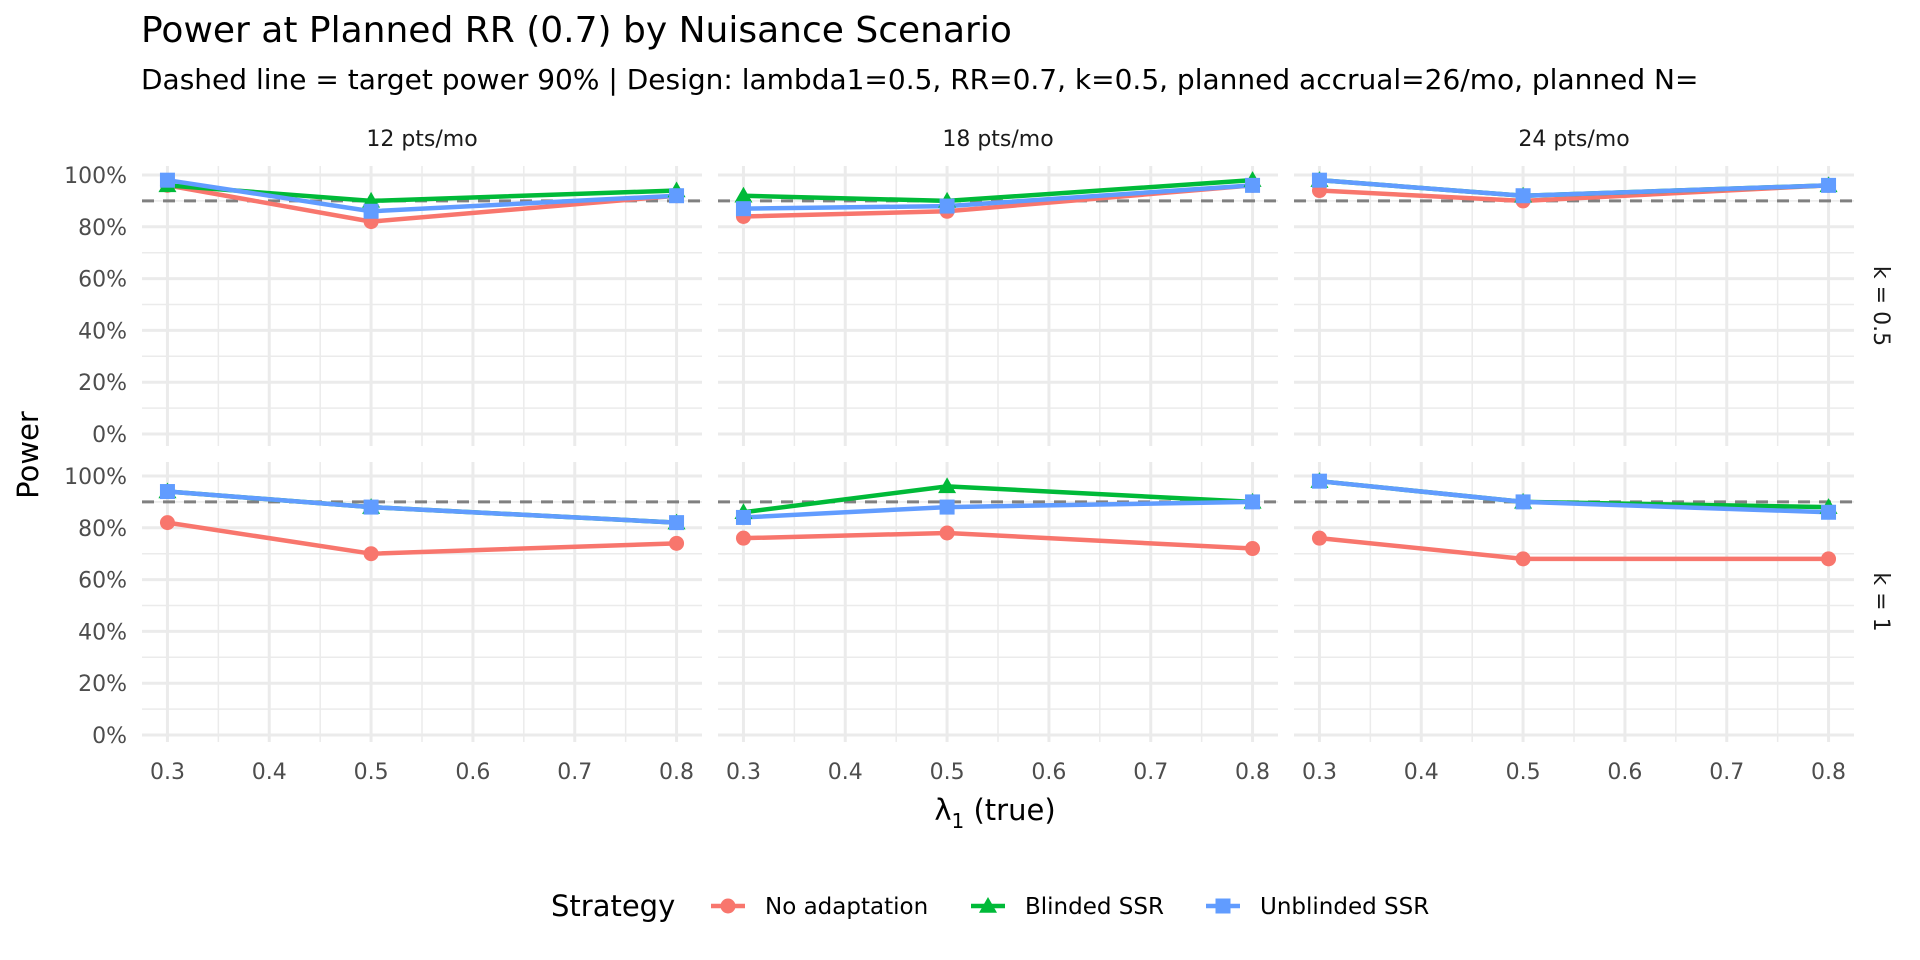 This screenshot has height=960, width=1920. What do you see at coordinates (1573, 139) in the screenshot?
I see `column-strip-label: 24 pts/mo` at bounding box center [1573, 139].